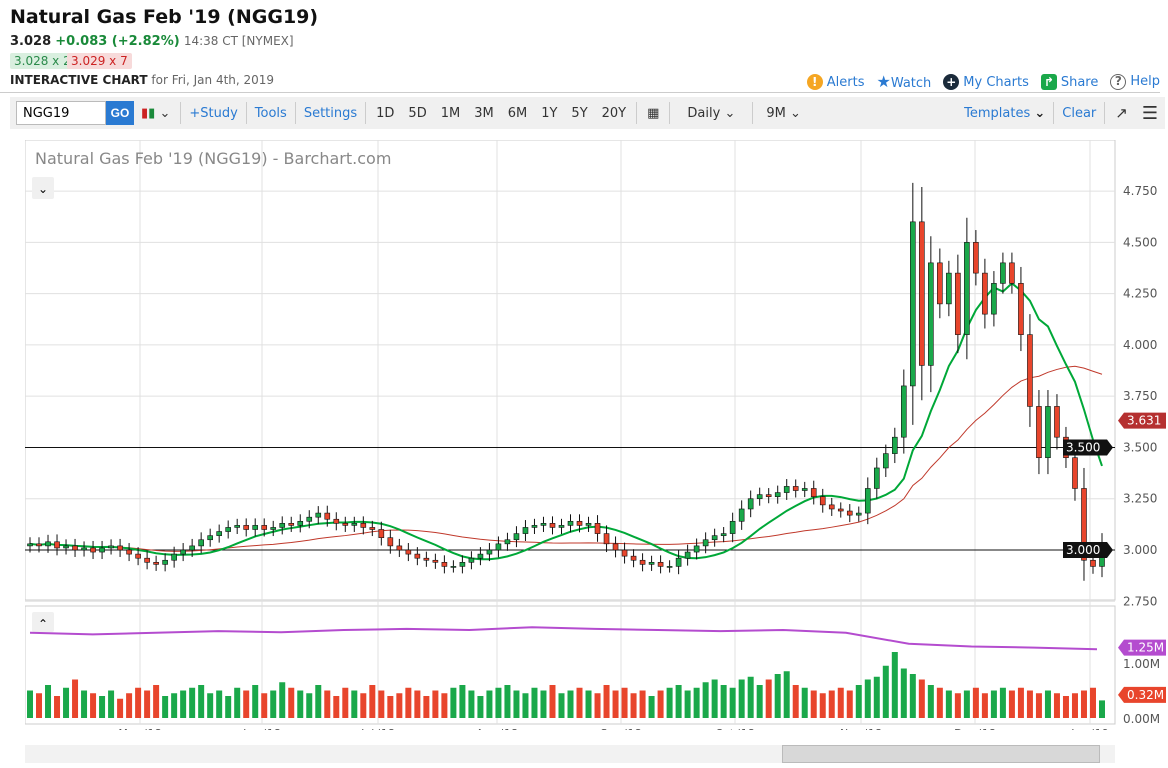 Image resolution: width=1168 pixels, height=768 pixels. Describe the element at coordinates (986, 81) in the screenshot. I see `my-charts-link: + My Charts` at that location.